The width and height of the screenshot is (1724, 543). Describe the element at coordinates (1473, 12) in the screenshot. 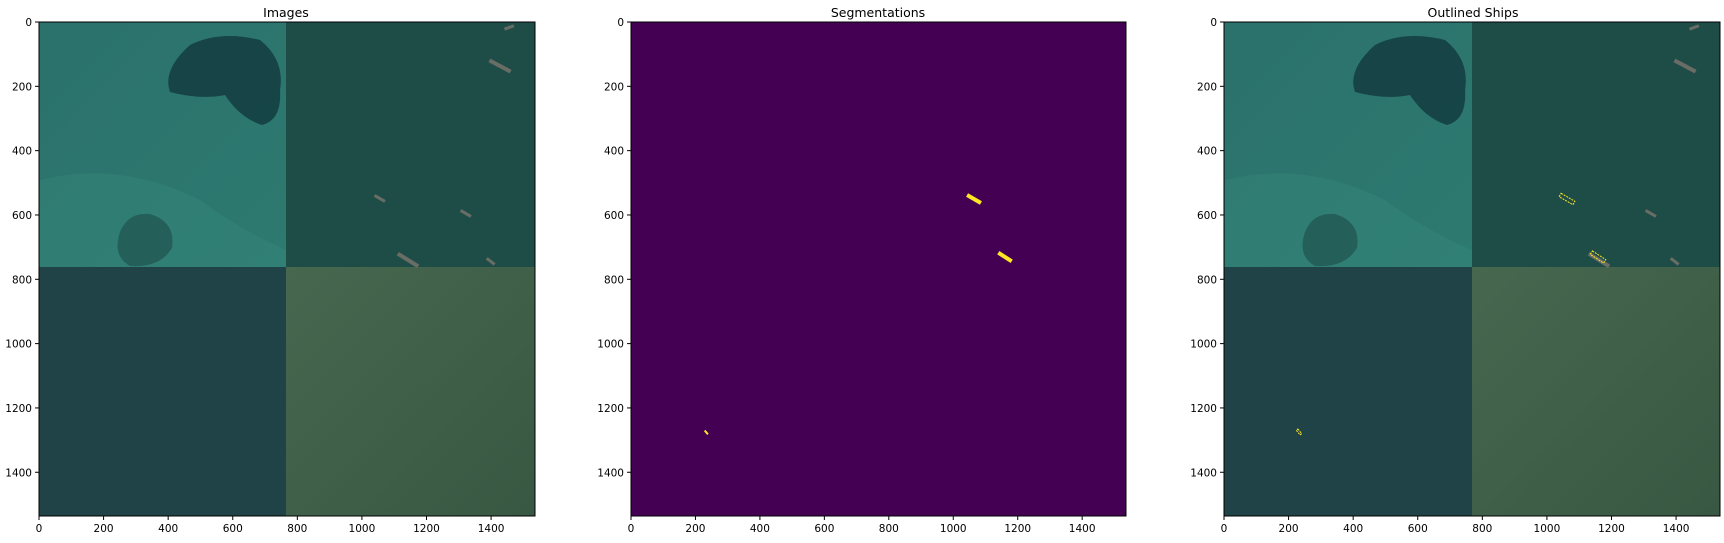

I see `panel-title-outlined: Outlined Ships` at that location.